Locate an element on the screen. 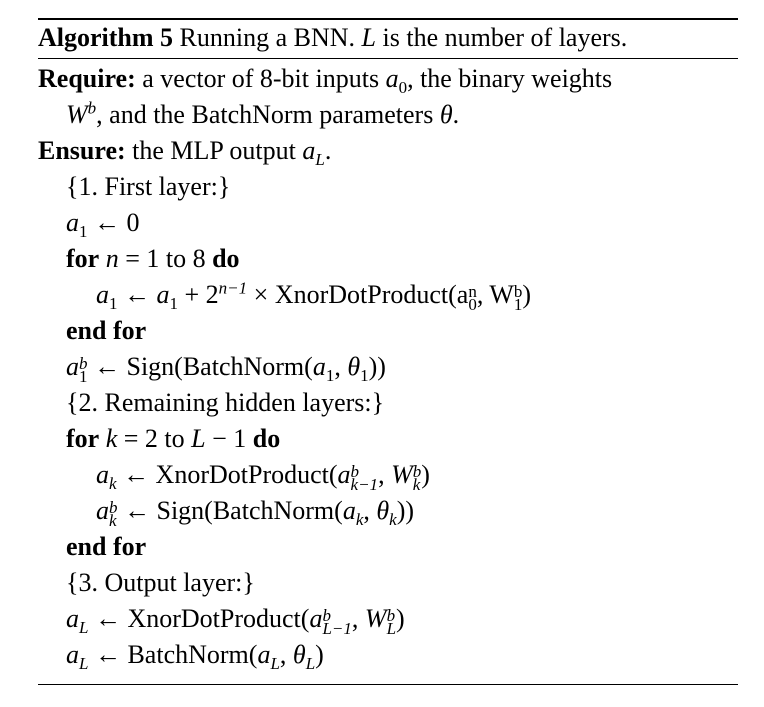  require-text-2: , the binary weights is located at coordinates (510, 78).